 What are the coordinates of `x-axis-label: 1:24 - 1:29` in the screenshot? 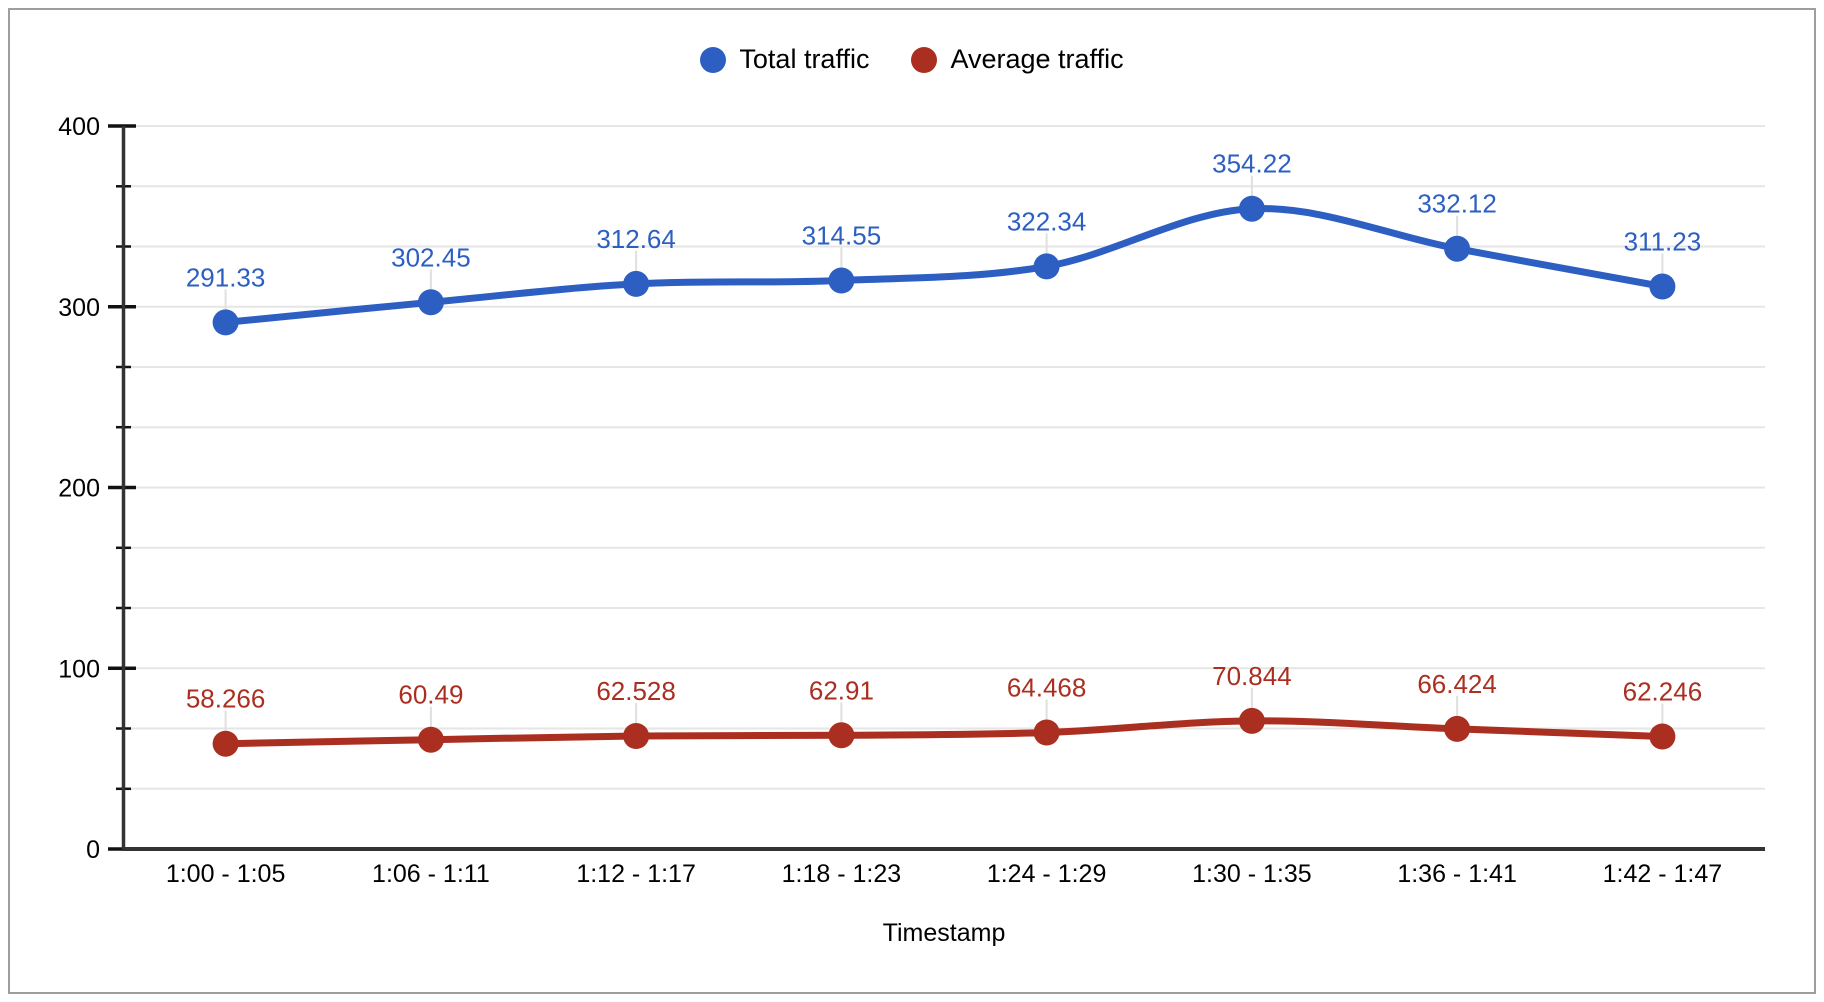 It's located at (1047, 874).